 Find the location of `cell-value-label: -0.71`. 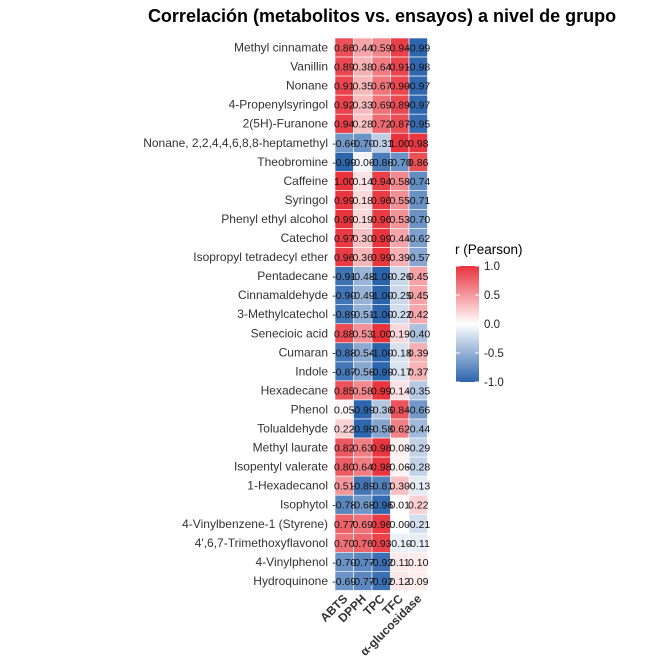

cell-value-label: -0.71 is located at coordinates (418, 201).